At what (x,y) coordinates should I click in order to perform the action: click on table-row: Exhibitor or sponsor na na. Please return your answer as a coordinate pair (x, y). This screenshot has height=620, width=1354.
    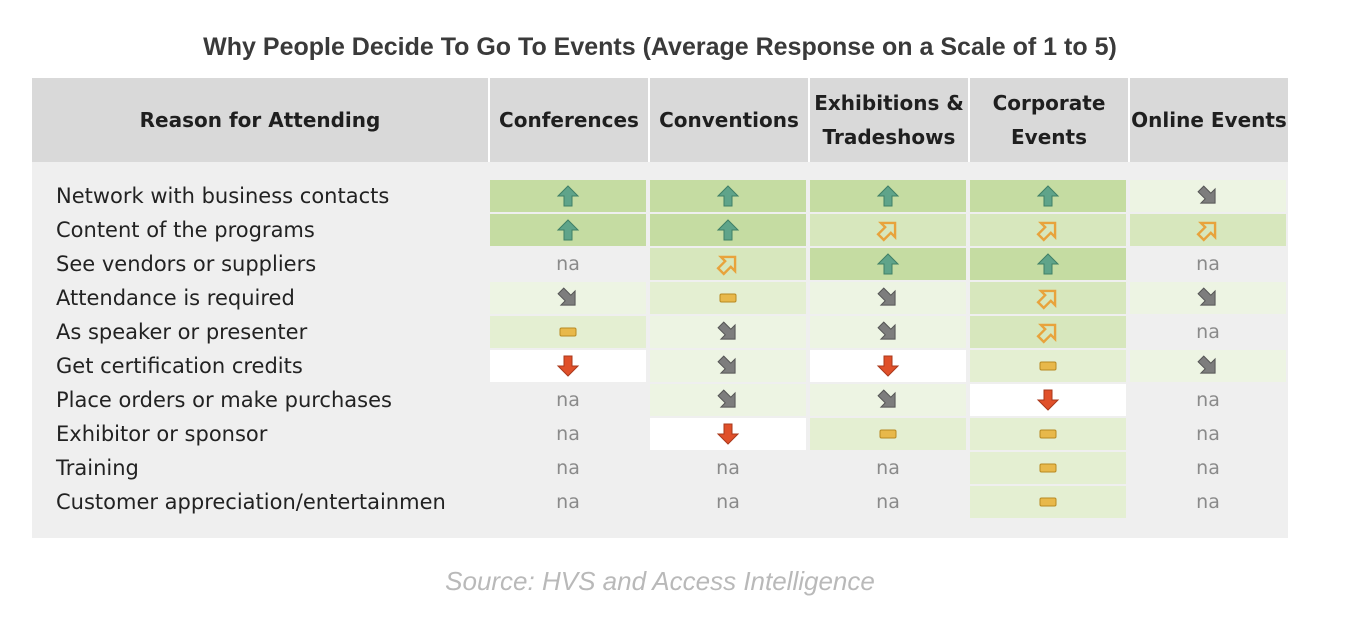
    Looking at the image, I should click on (660, 434).